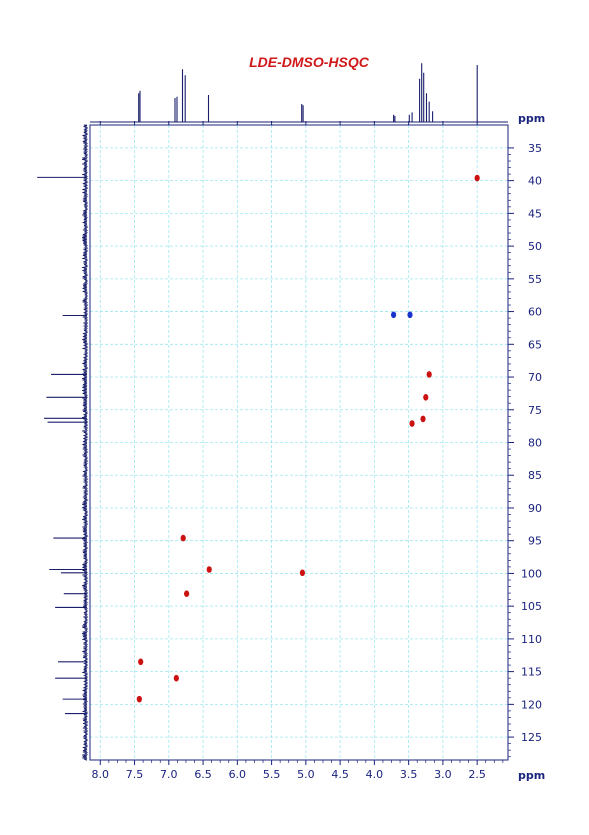 The image size is (589, 835). I want to click on y-axis-unit-label: ppm, so click(531, 118).